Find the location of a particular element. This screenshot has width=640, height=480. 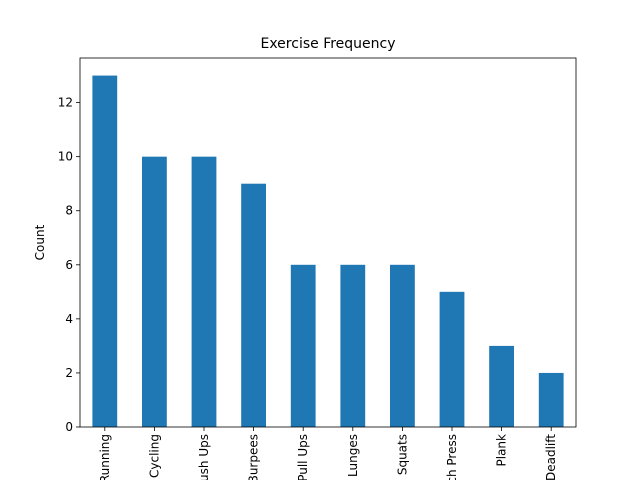

x-tick-label: Lunges is located at coordinates (353, 455).